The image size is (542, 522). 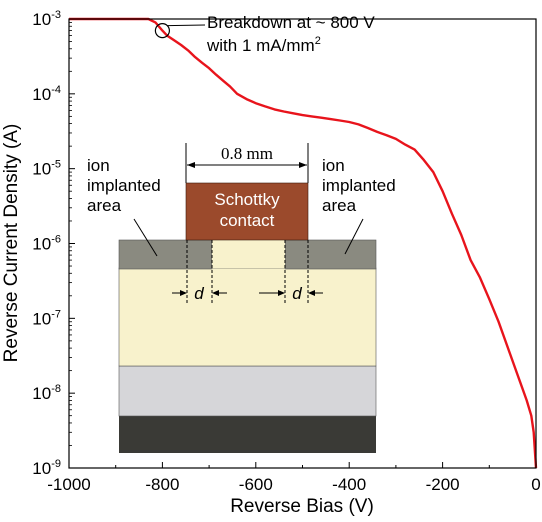 I want to click on breakdown-annotation: Breakdown at ~ 800 V with 1 mA/mm2, so click(x=264, y=34).